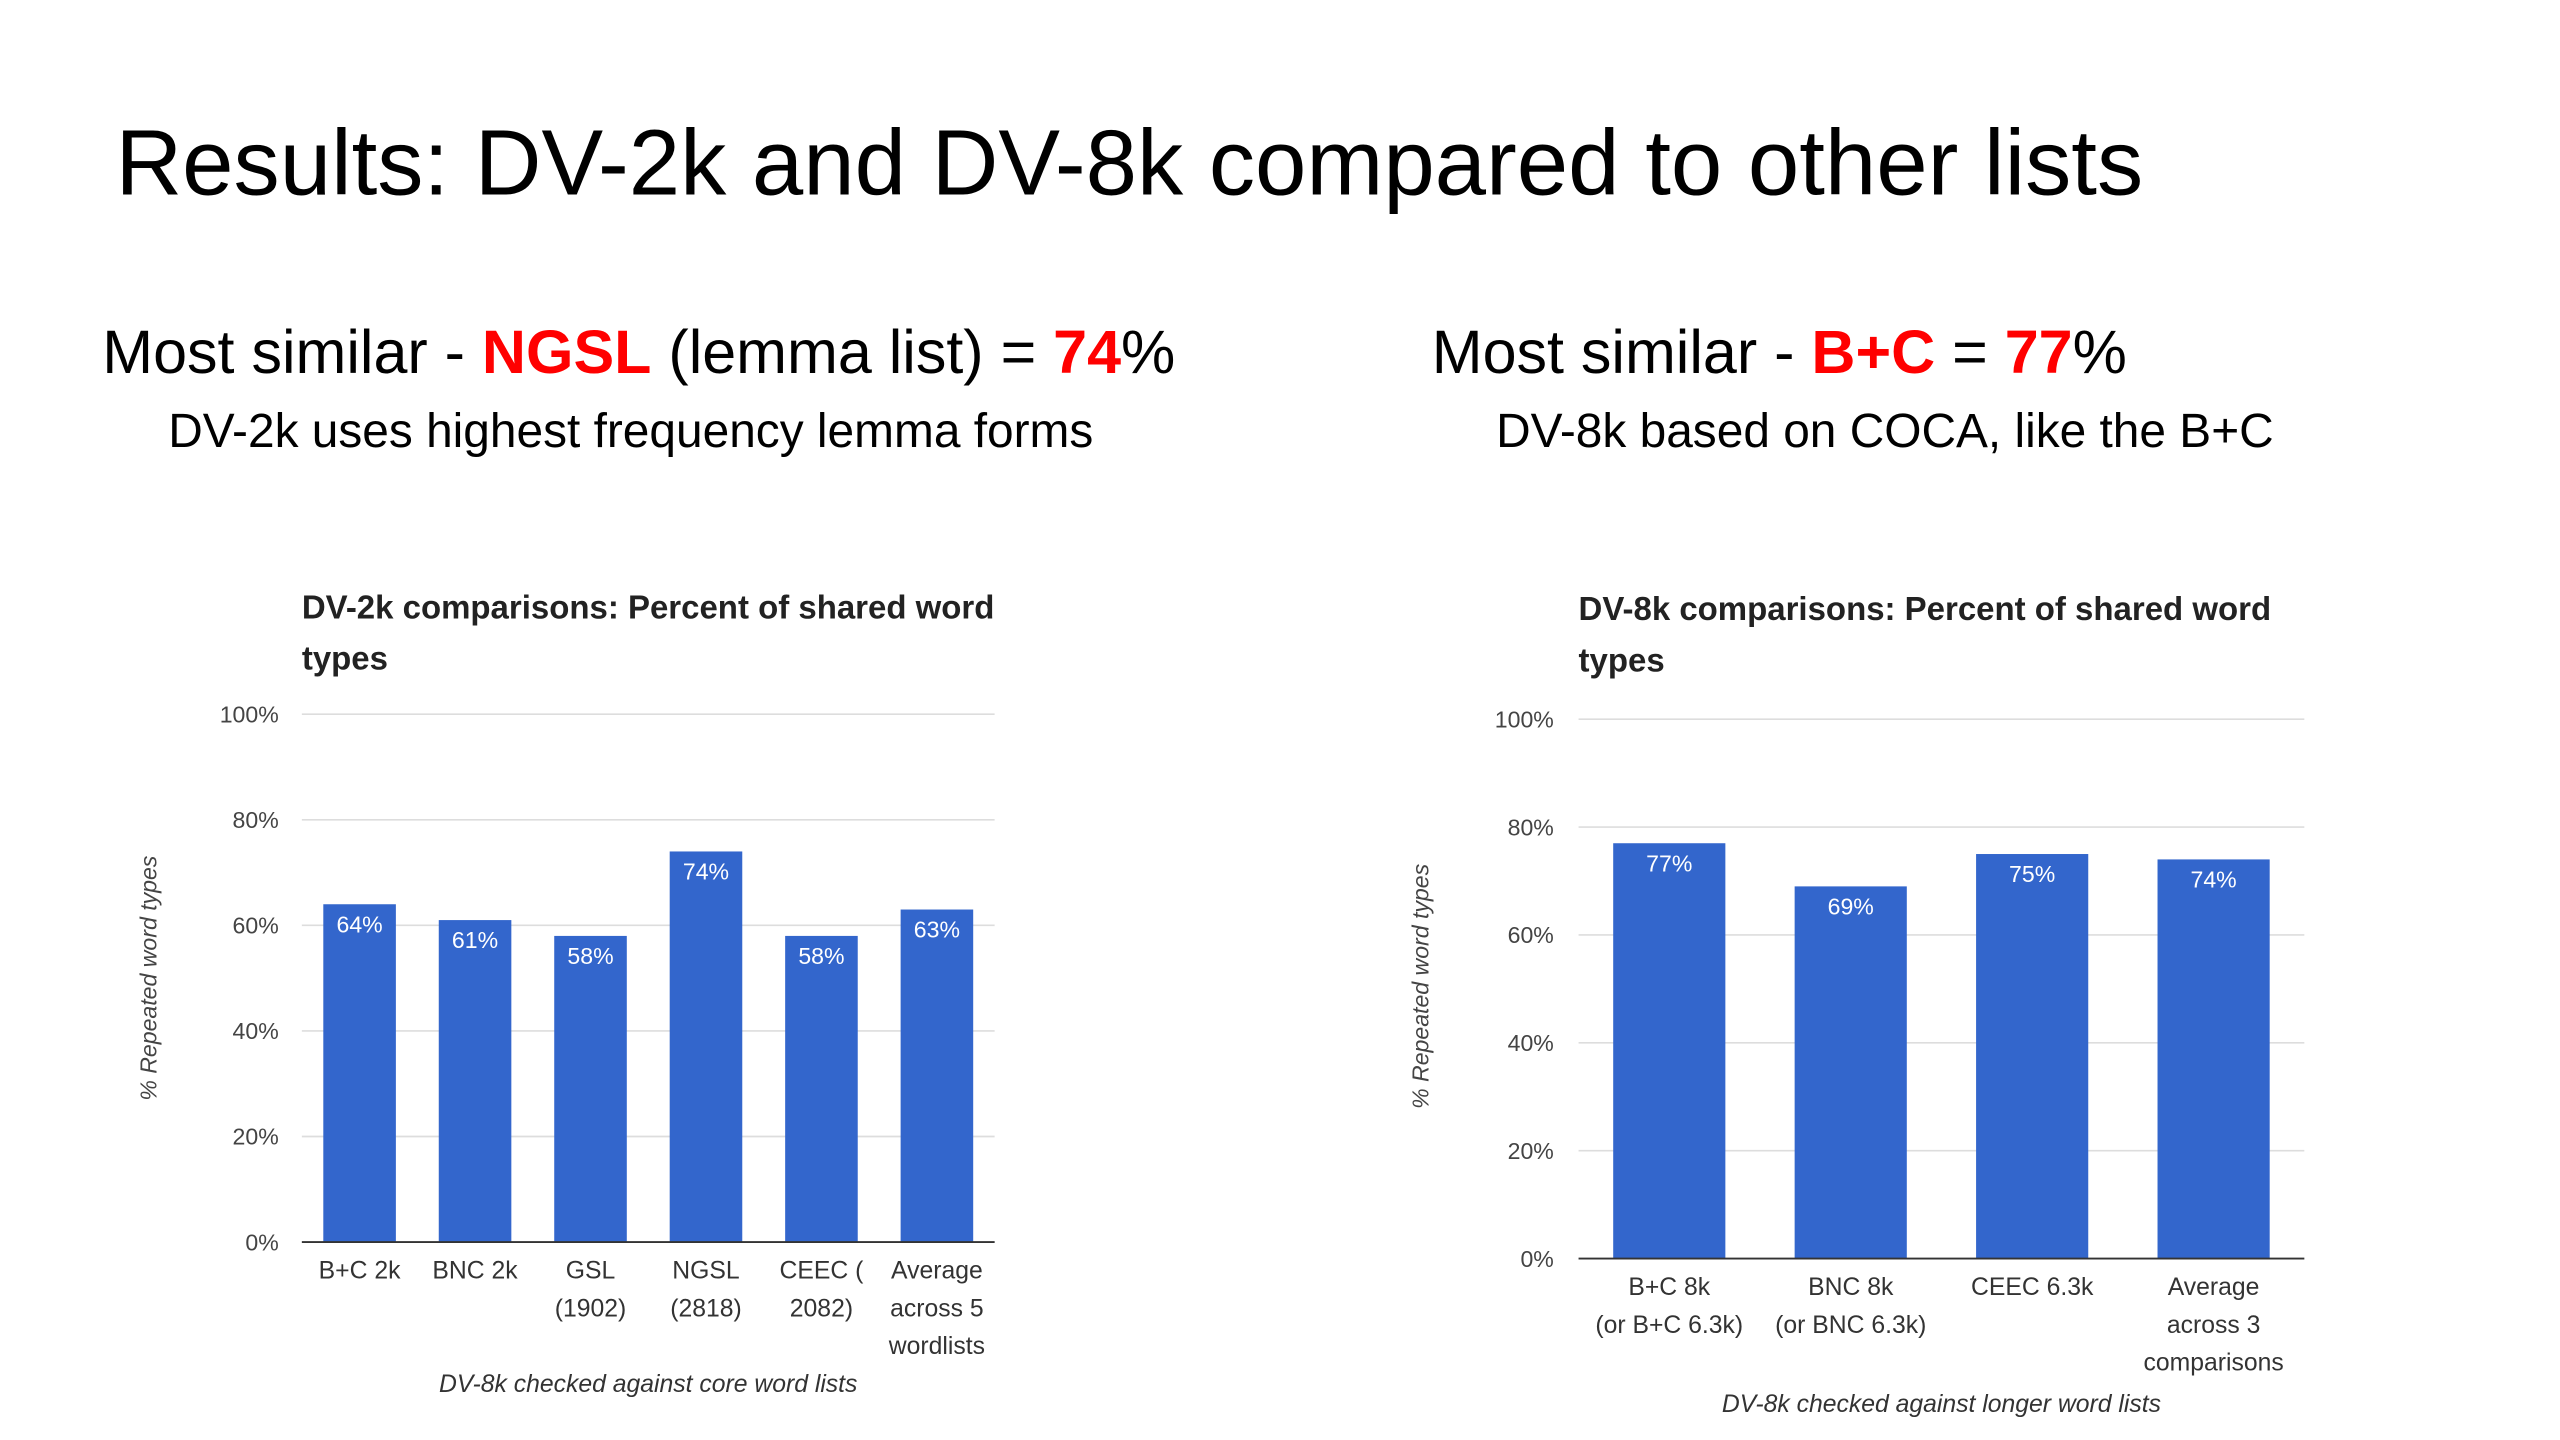 Image resolution: width=2560 pixels, height=1440 pixels. I want to click on value-label: 77%, so click(1669, 863).